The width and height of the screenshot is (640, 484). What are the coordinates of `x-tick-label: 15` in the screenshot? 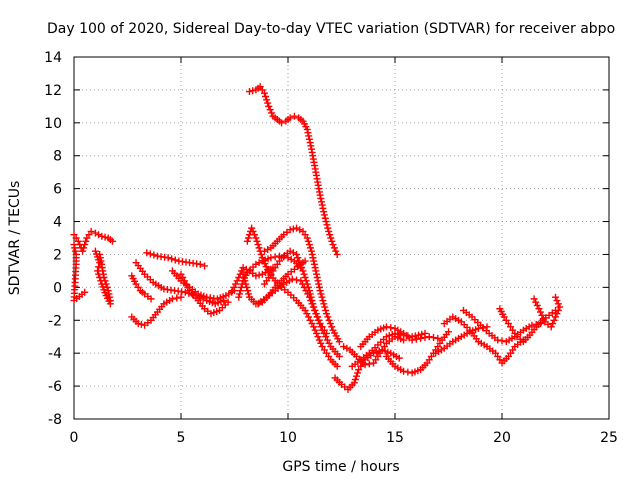 It's located at (395, 438).